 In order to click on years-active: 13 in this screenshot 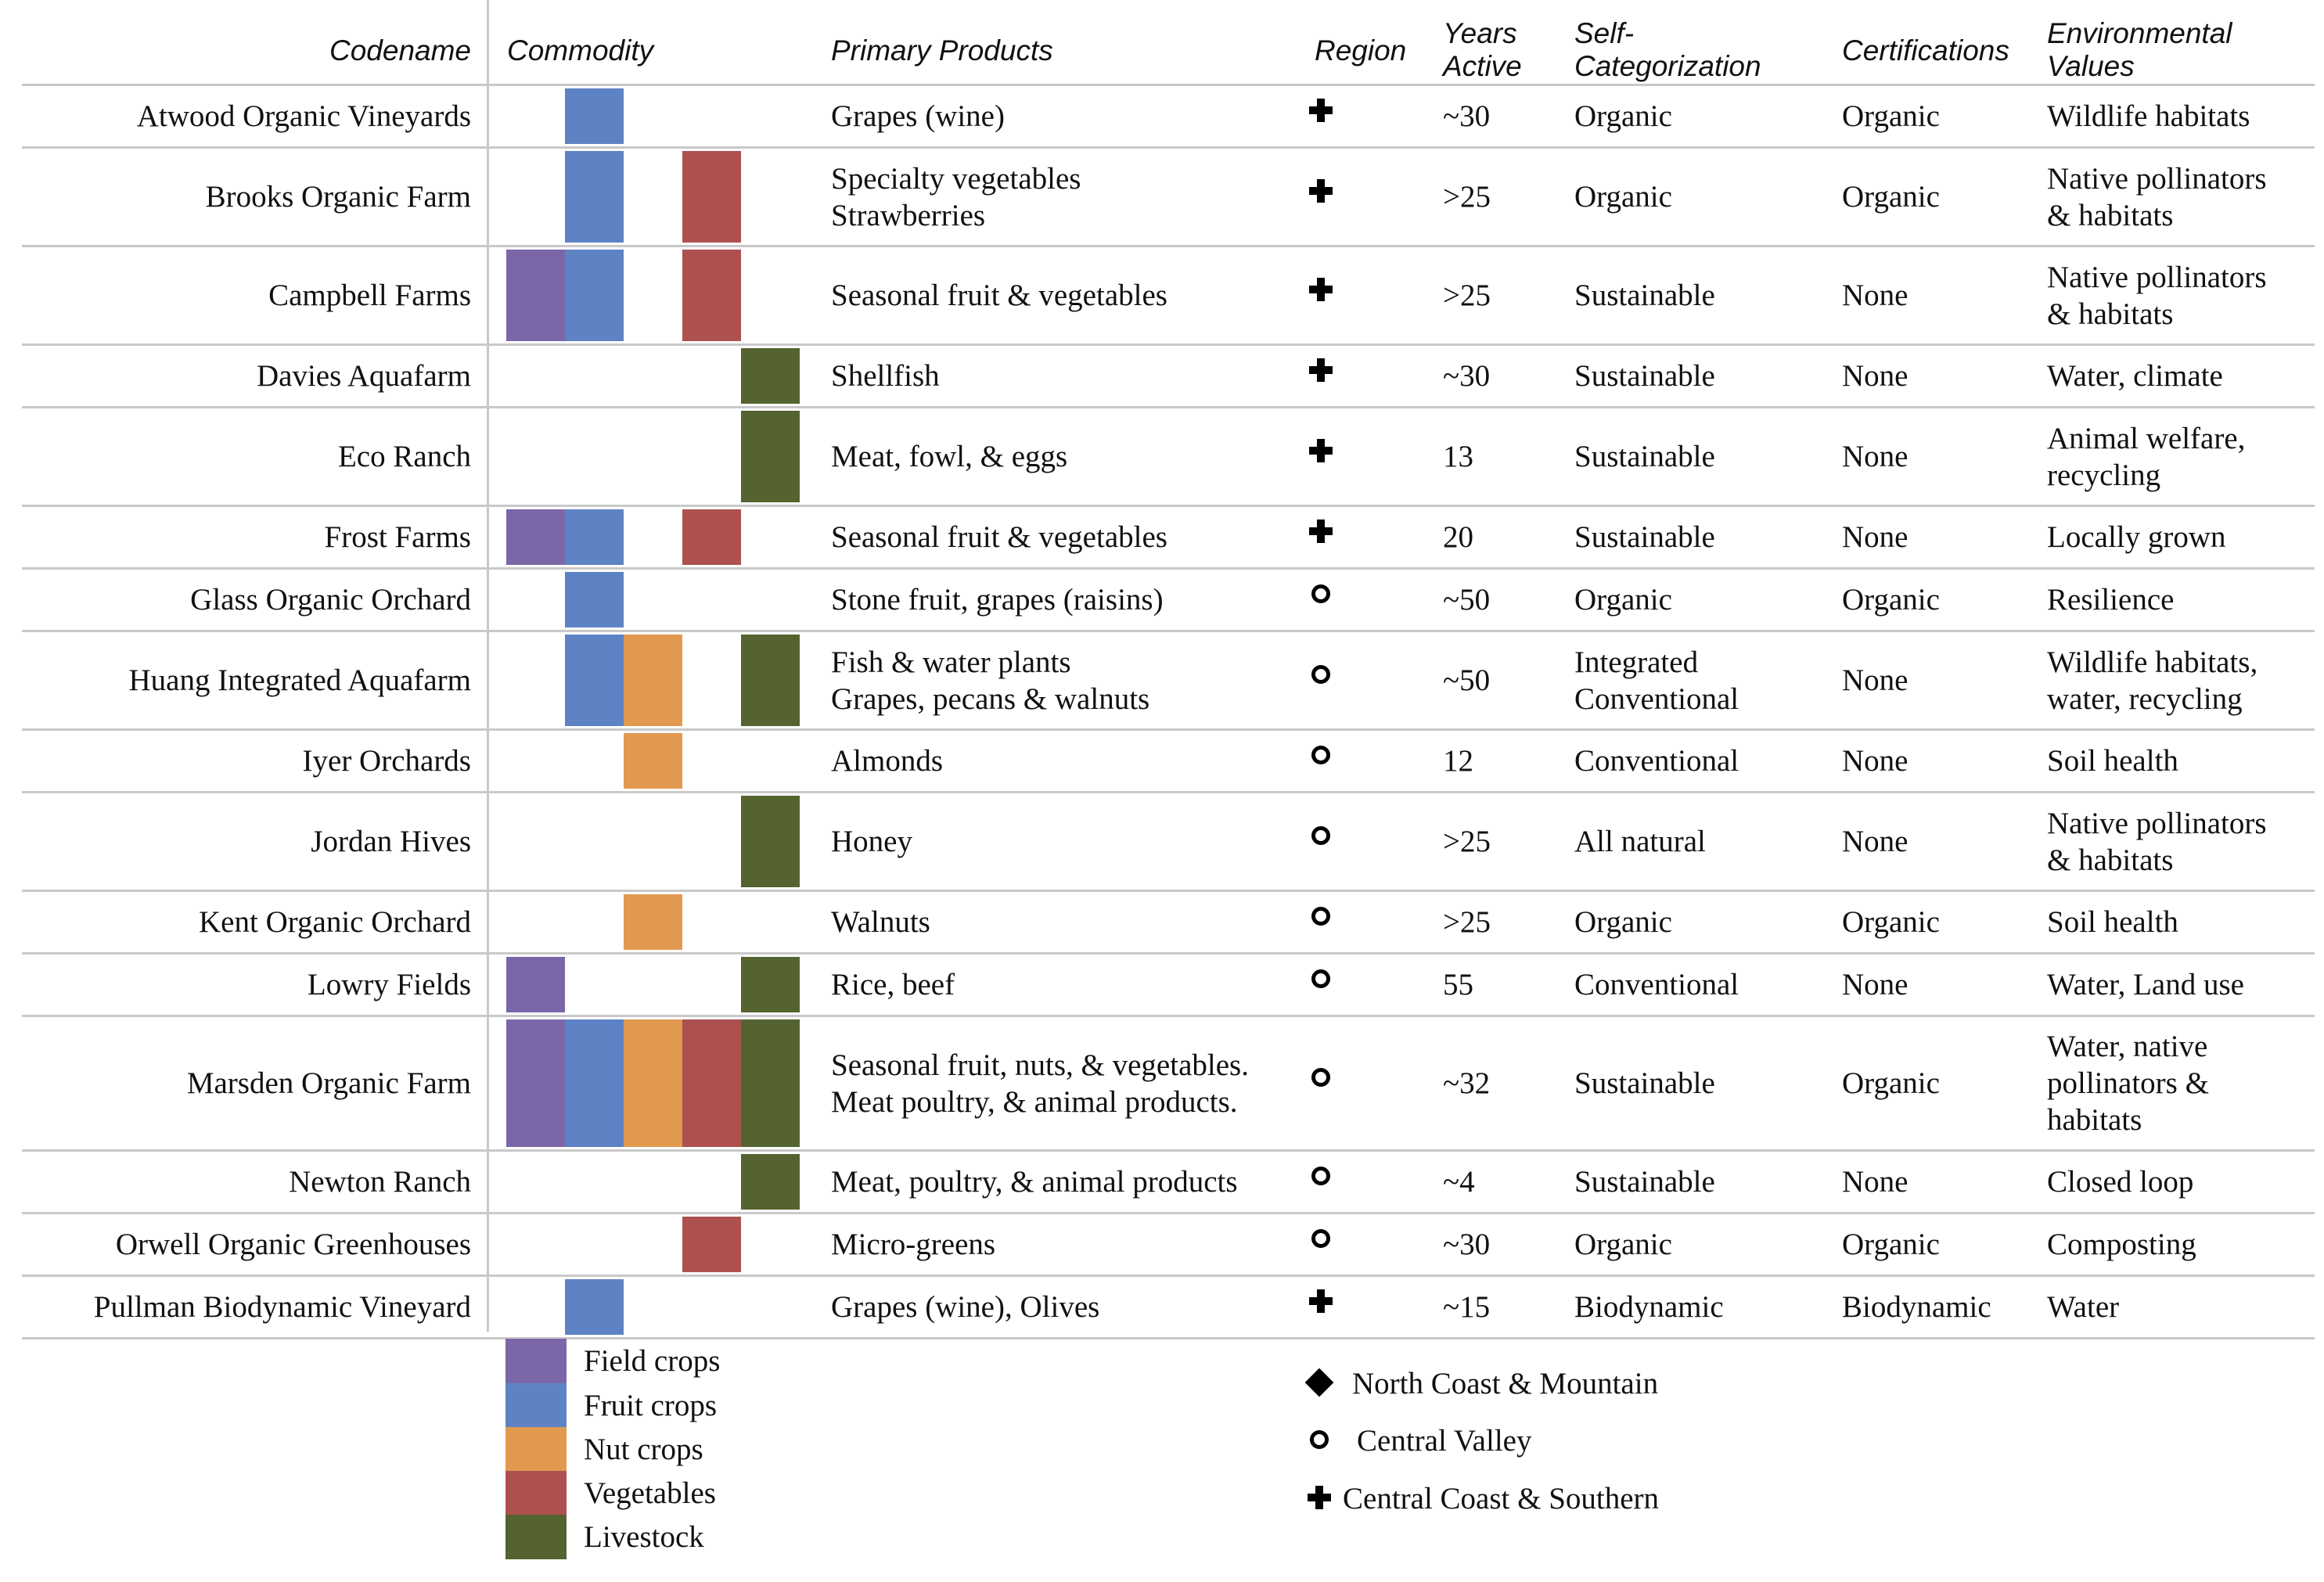, I will do `click(1458, 456)`.